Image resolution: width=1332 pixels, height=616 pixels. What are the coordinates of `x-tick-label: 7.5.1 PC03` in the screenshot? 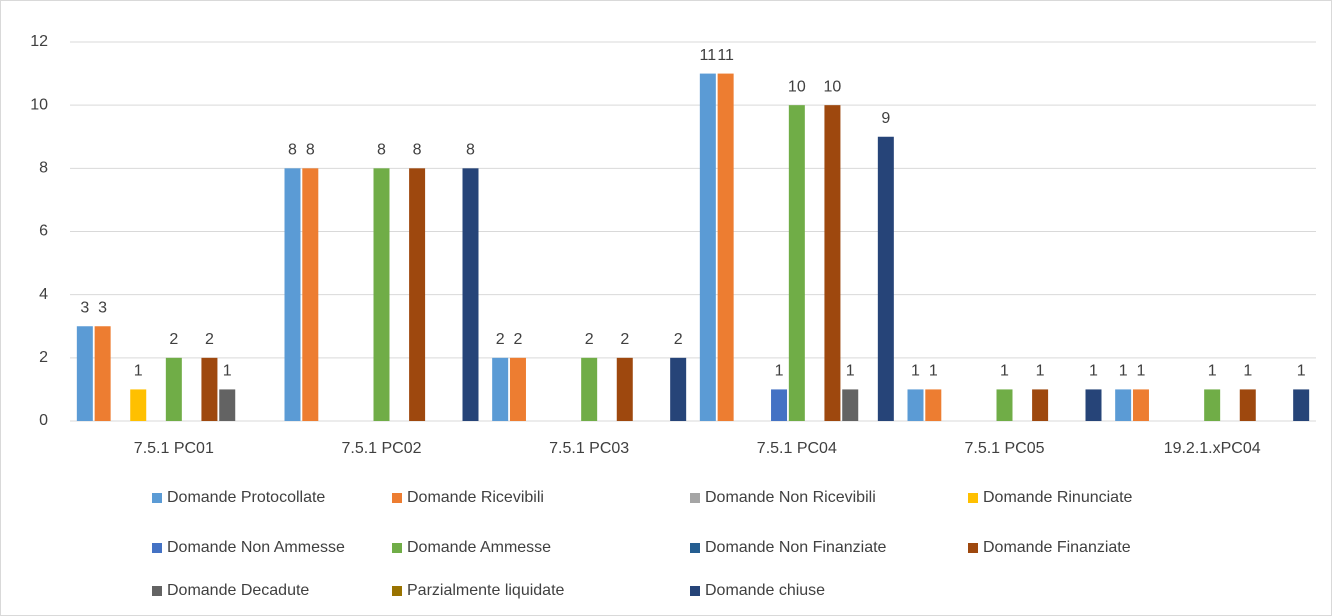 It's located at (589, 448).